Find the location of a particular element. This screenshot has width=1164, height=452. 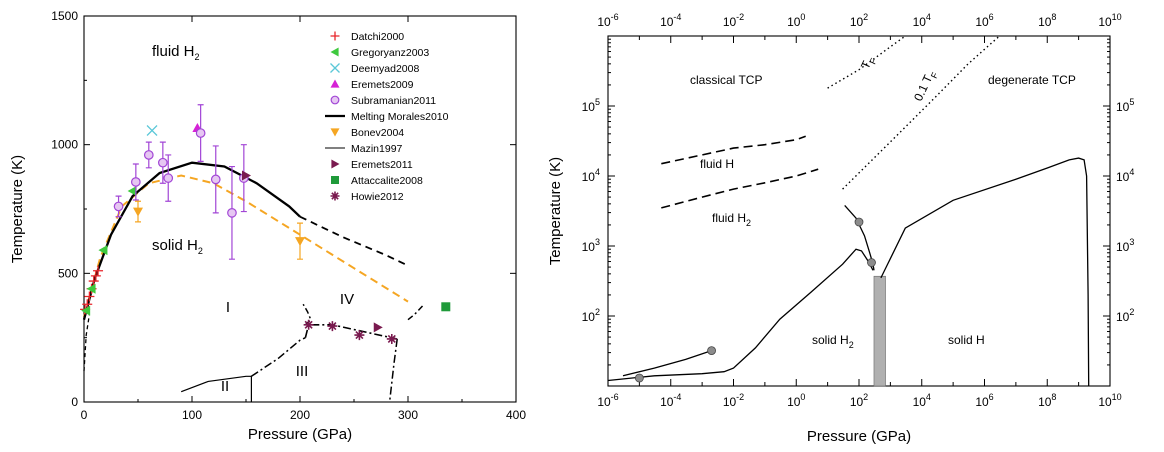

marker-eremets2011 is located at coordinates (378, 327).